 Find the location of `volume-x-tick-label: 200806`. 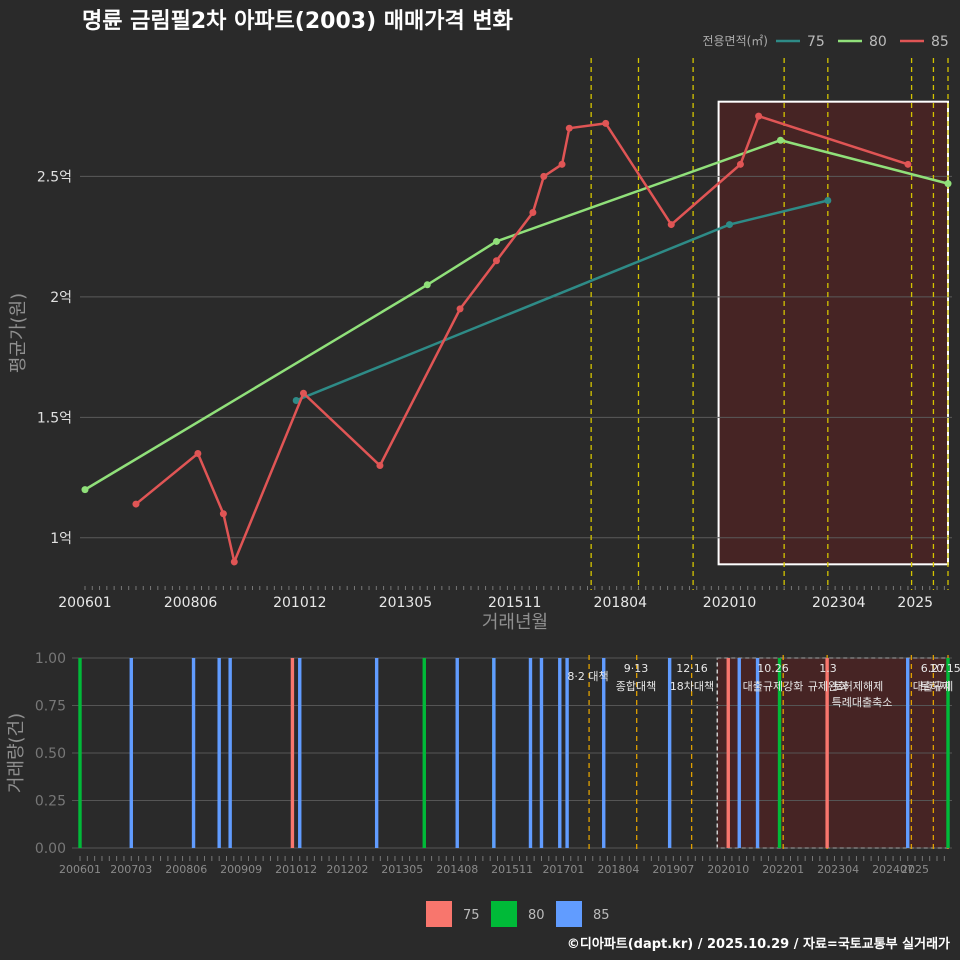

volume-x-tick-label: 200806 is located at coordinates (186, 869).